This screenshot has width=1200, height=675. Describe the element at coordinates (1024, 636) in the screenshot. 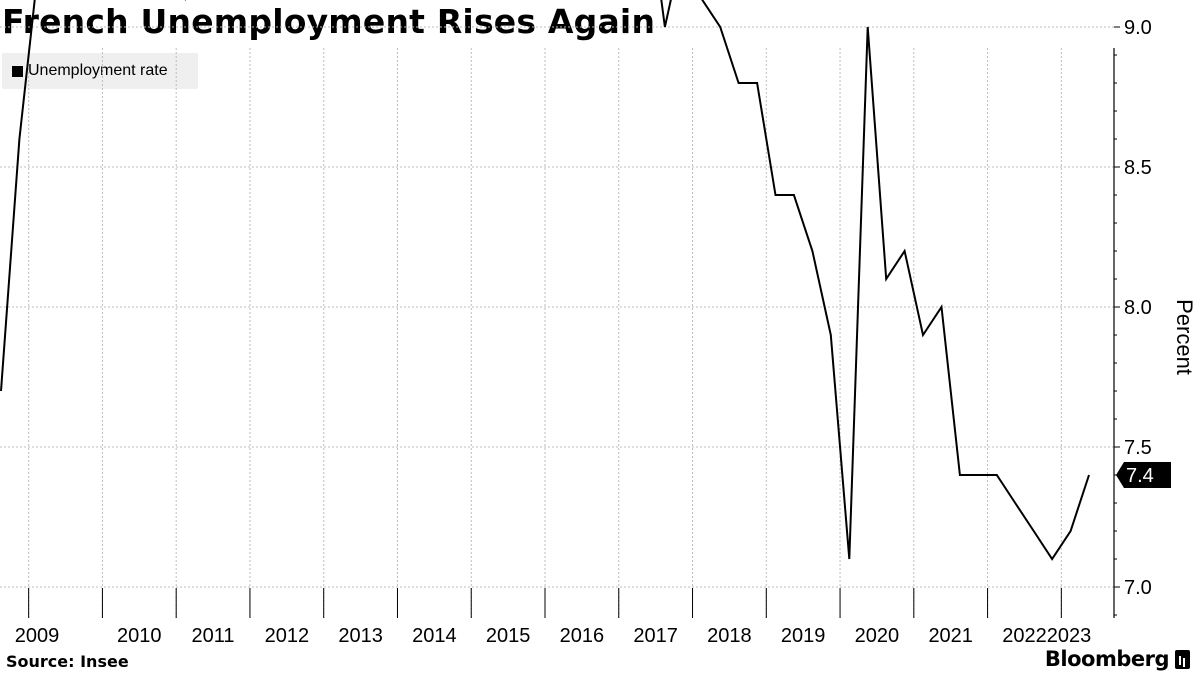

I see `x-tick-label: 2022` at that location.